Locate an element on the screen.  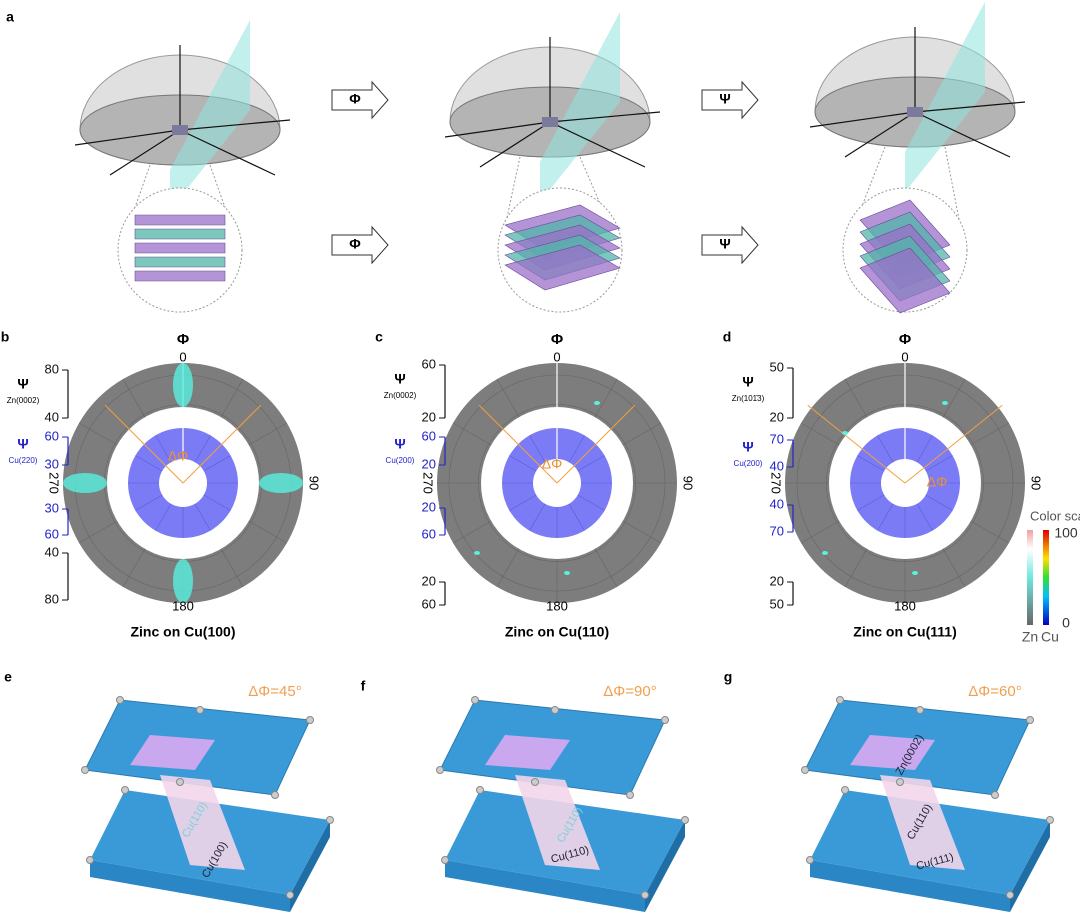
figure-title: Zinc on Cu(111) is located at coordinates (904, 632).